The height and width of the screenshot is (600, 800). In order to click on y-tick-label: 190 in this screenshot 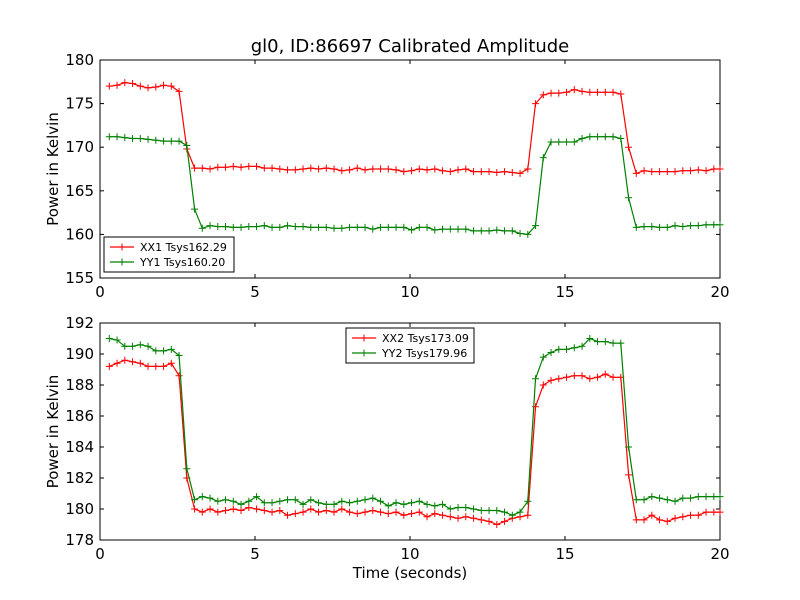, I will do `click(79, 354)`.